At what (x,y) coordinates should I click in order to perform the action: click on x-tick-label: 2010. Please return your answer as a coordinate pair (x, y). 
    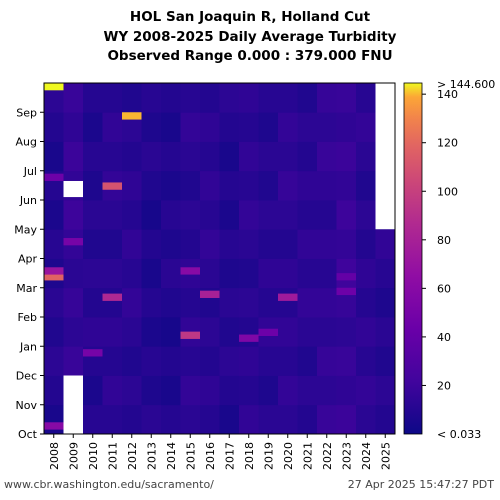
    Looking at the image, I should click on (93, 456).